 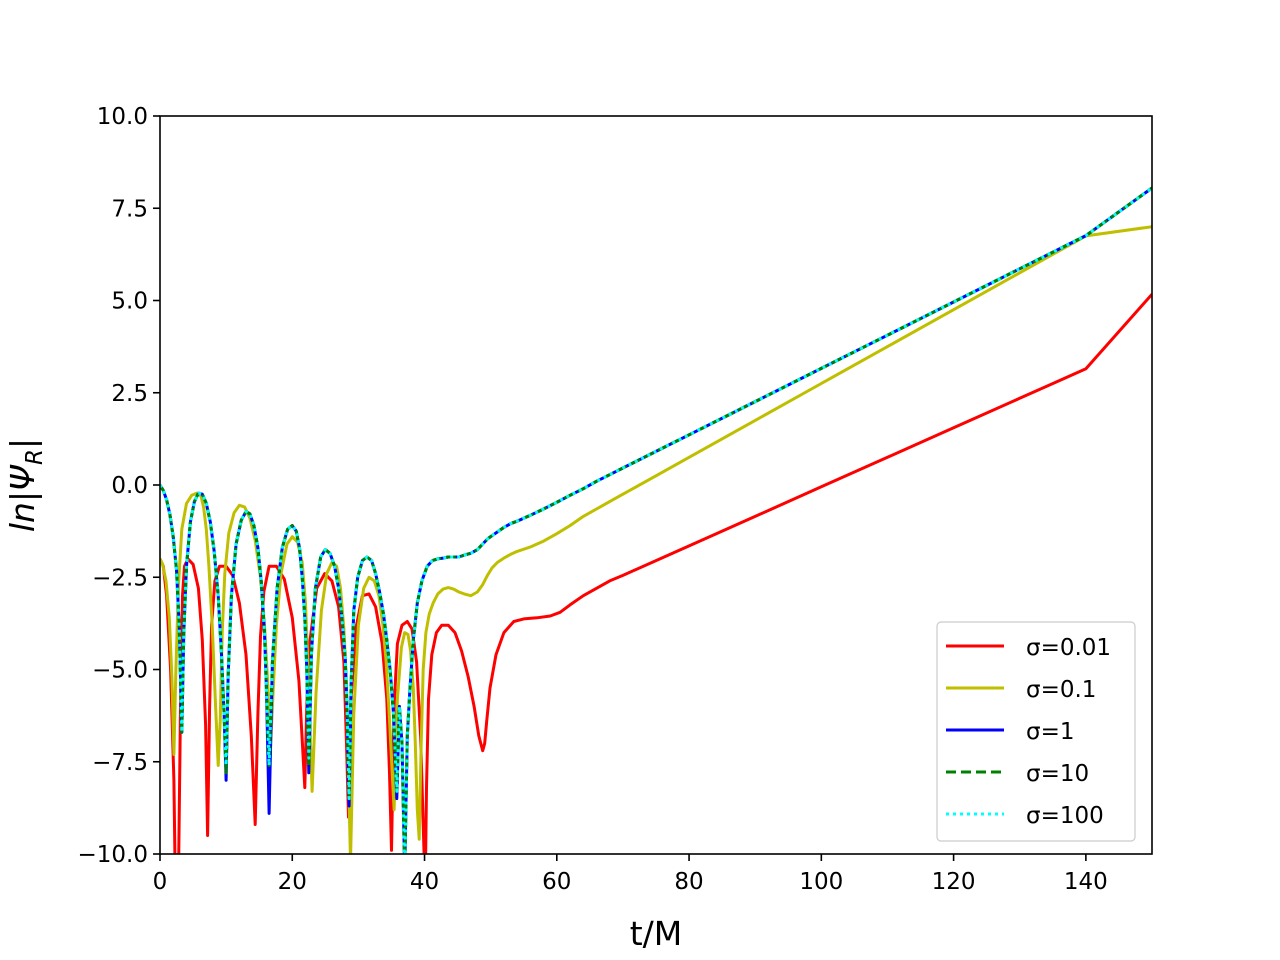 I want to click on legend-label-2: σ=1, so click(x=1050, y=732).